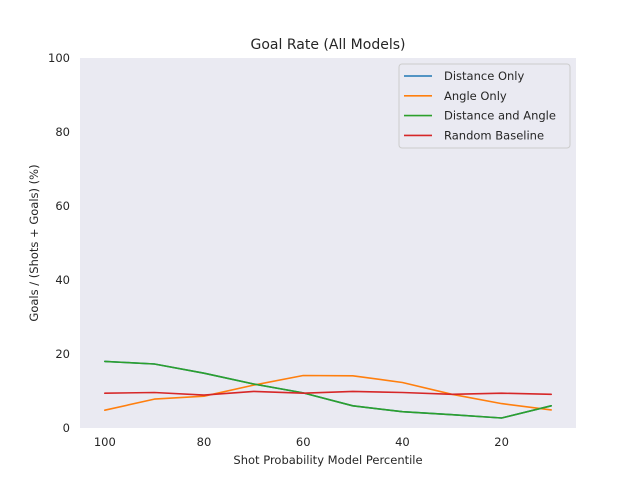  What do you see at coordinates (34, 242) in the screenshot?
I see `y-axis-label: Goals / (Shots + Goals) (%)` at bounding box center [34, 242].